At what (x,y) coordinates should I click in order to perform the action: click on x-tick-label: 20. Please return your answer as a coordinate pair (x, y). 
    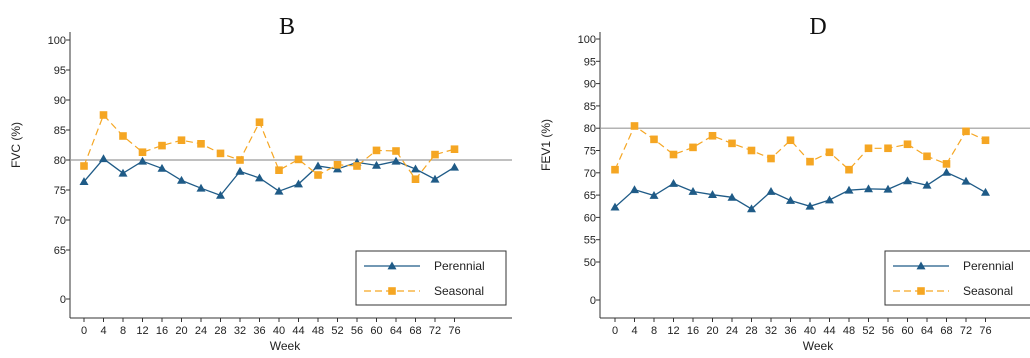
    Looking at the image, I should click on (712, 331).